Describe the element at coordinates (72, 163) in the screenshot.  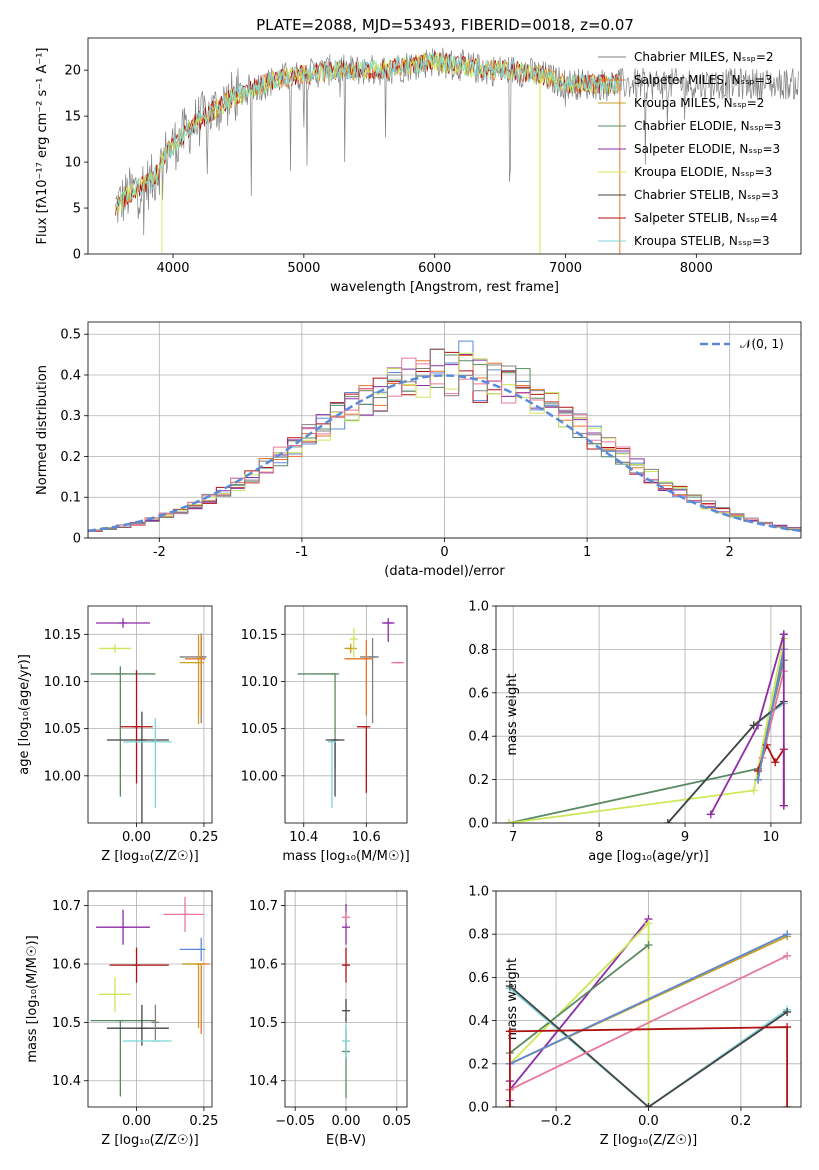
I see `y-tick-label: 10` at that location.